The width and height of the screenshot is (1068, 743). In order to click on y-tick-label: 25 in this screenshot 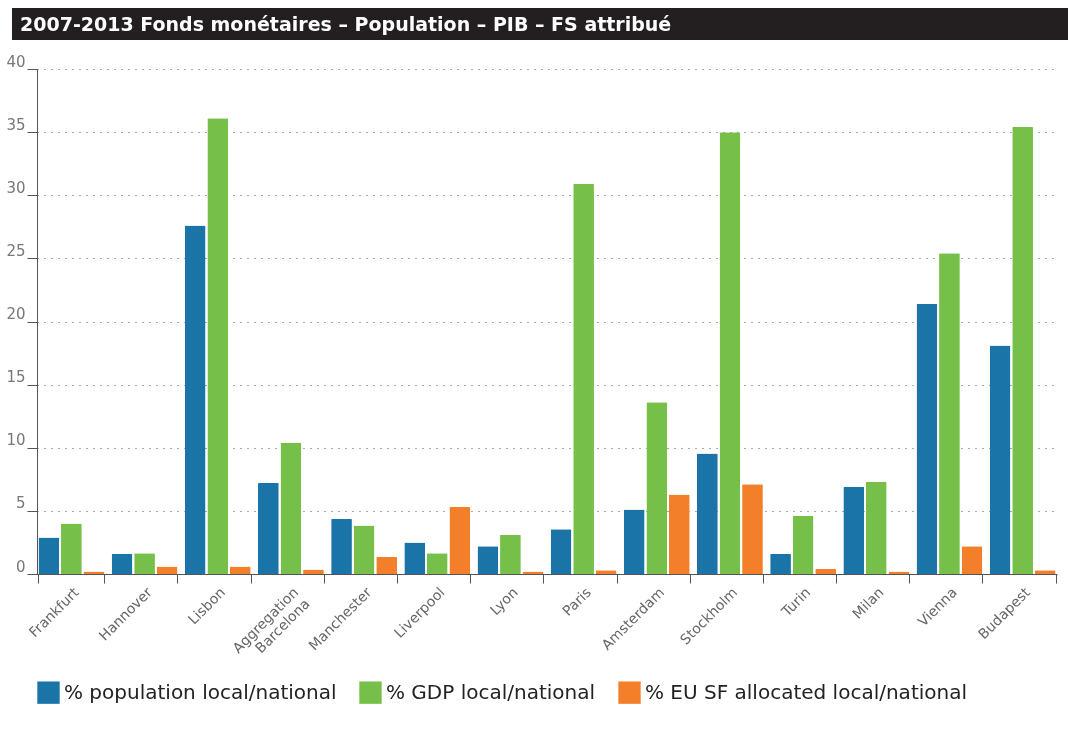, I will do `click(16, 250)`.